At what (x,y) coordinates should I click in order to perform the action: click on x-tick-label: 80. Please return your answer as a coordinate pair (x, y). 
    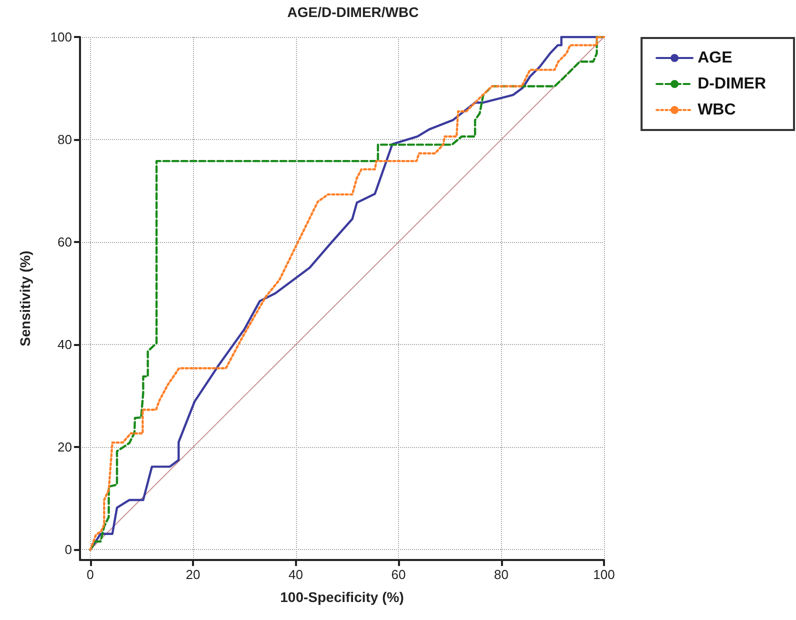
    Looking at the image, I should click on (501, 574).